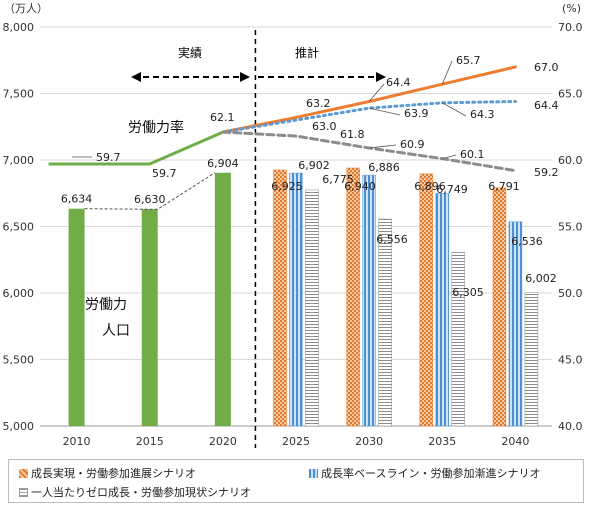 The width and height of the screenshot is (594, 505). Describe the element at coordinates (430, 186) in the screenshot. I see `scenario-bar-label: 6,896` at that location.